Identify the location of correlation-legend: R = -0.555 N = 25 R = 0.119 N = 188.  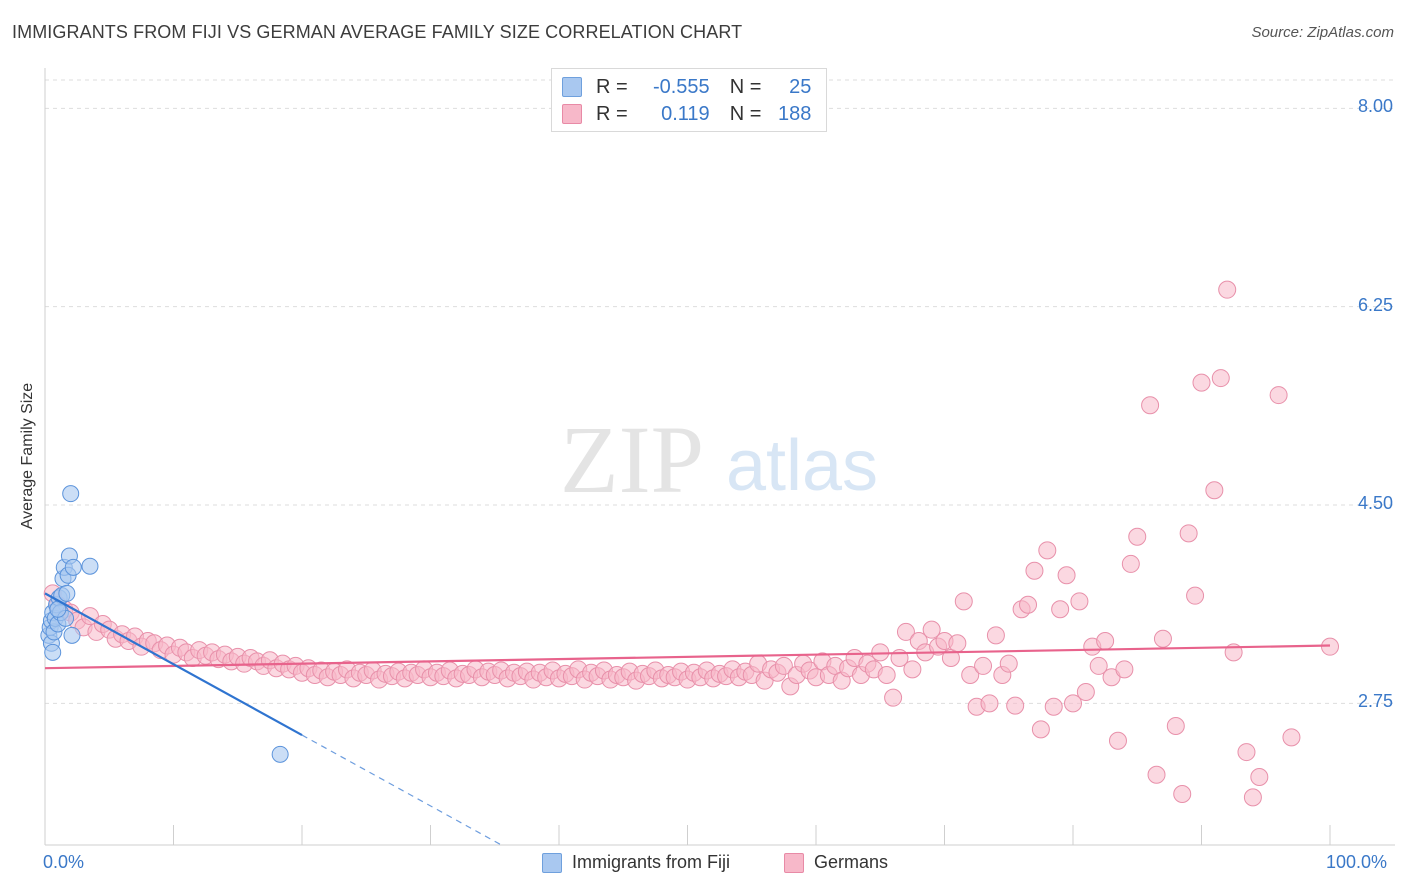
(689, 100).